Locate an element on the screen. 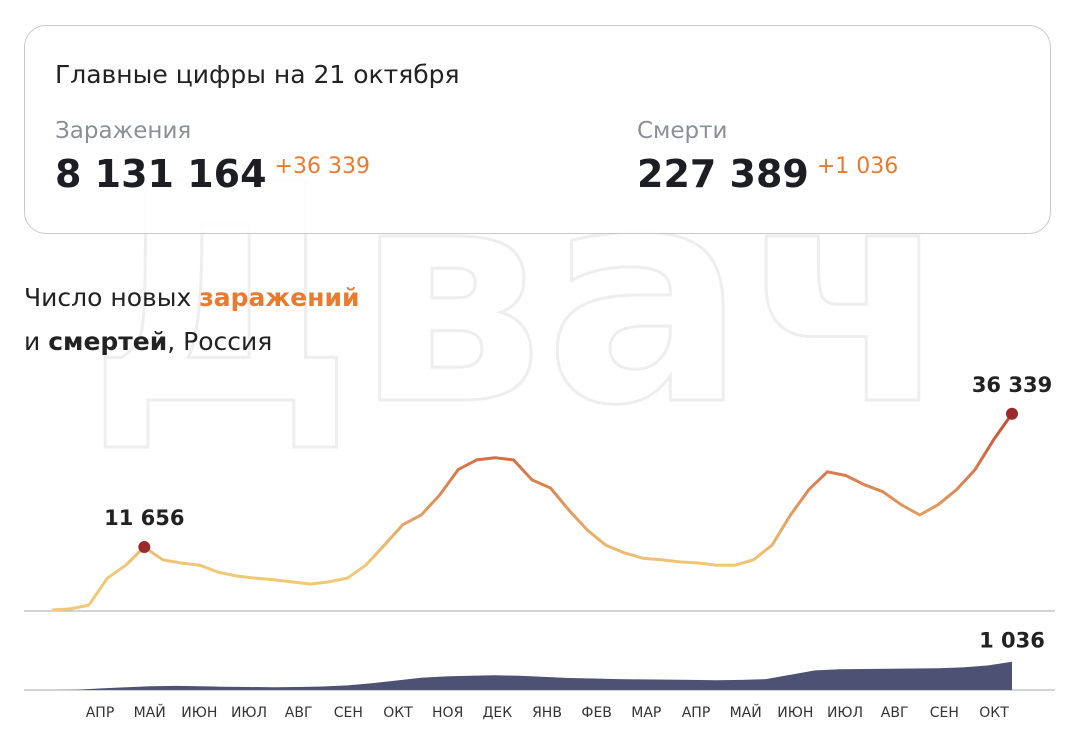 Image resolution: width=1080 pixels, height=739 pixels. chart-title: и смертей, Россия is located at coordinates (148, 341).